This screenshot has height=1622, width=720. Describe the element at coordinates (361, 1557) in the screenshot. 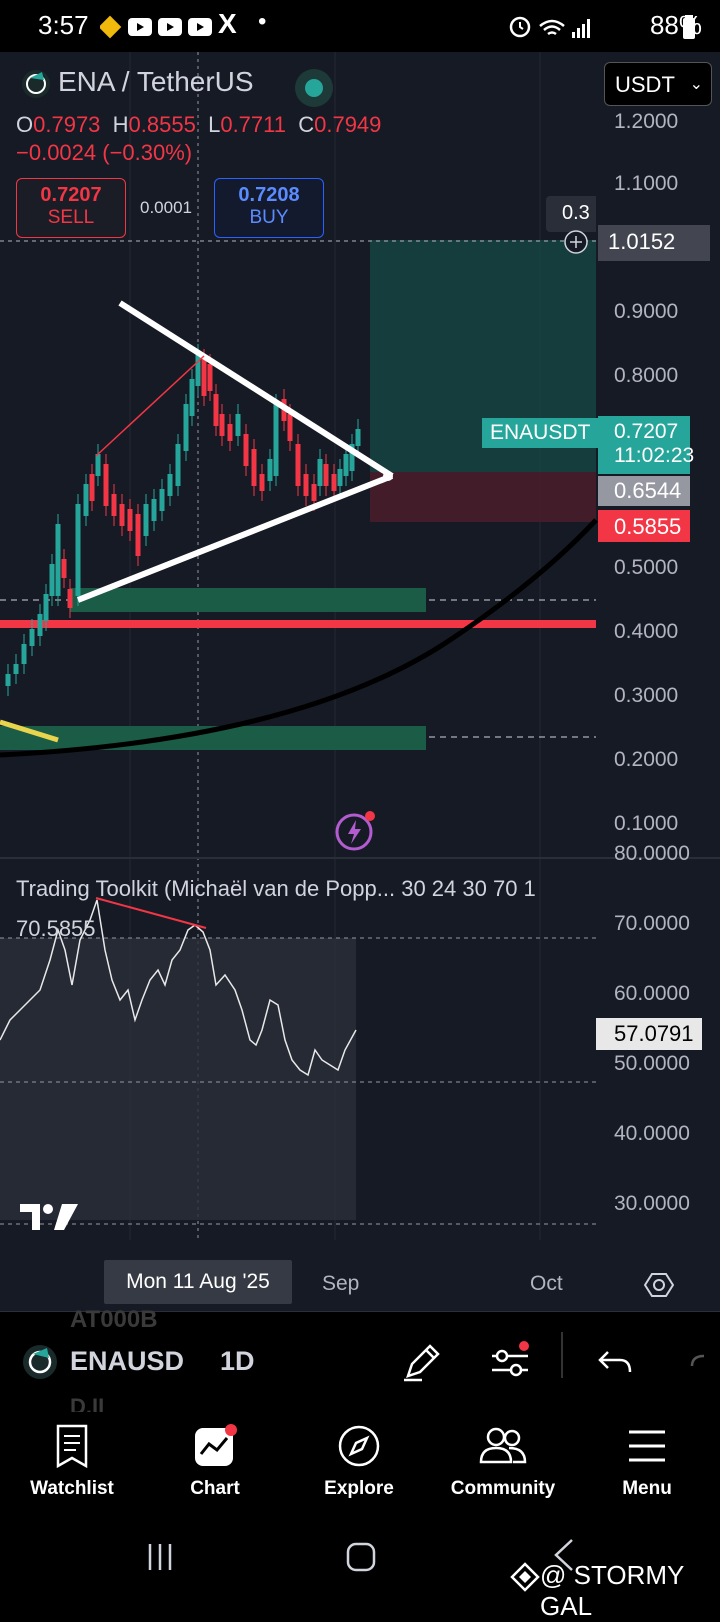

I see `home-icon` at that location.